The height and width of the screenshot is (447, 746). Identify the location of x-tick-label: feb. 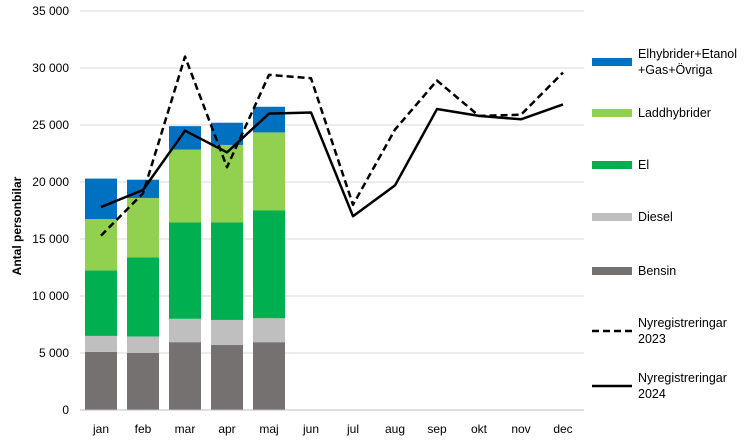
(143, 429).